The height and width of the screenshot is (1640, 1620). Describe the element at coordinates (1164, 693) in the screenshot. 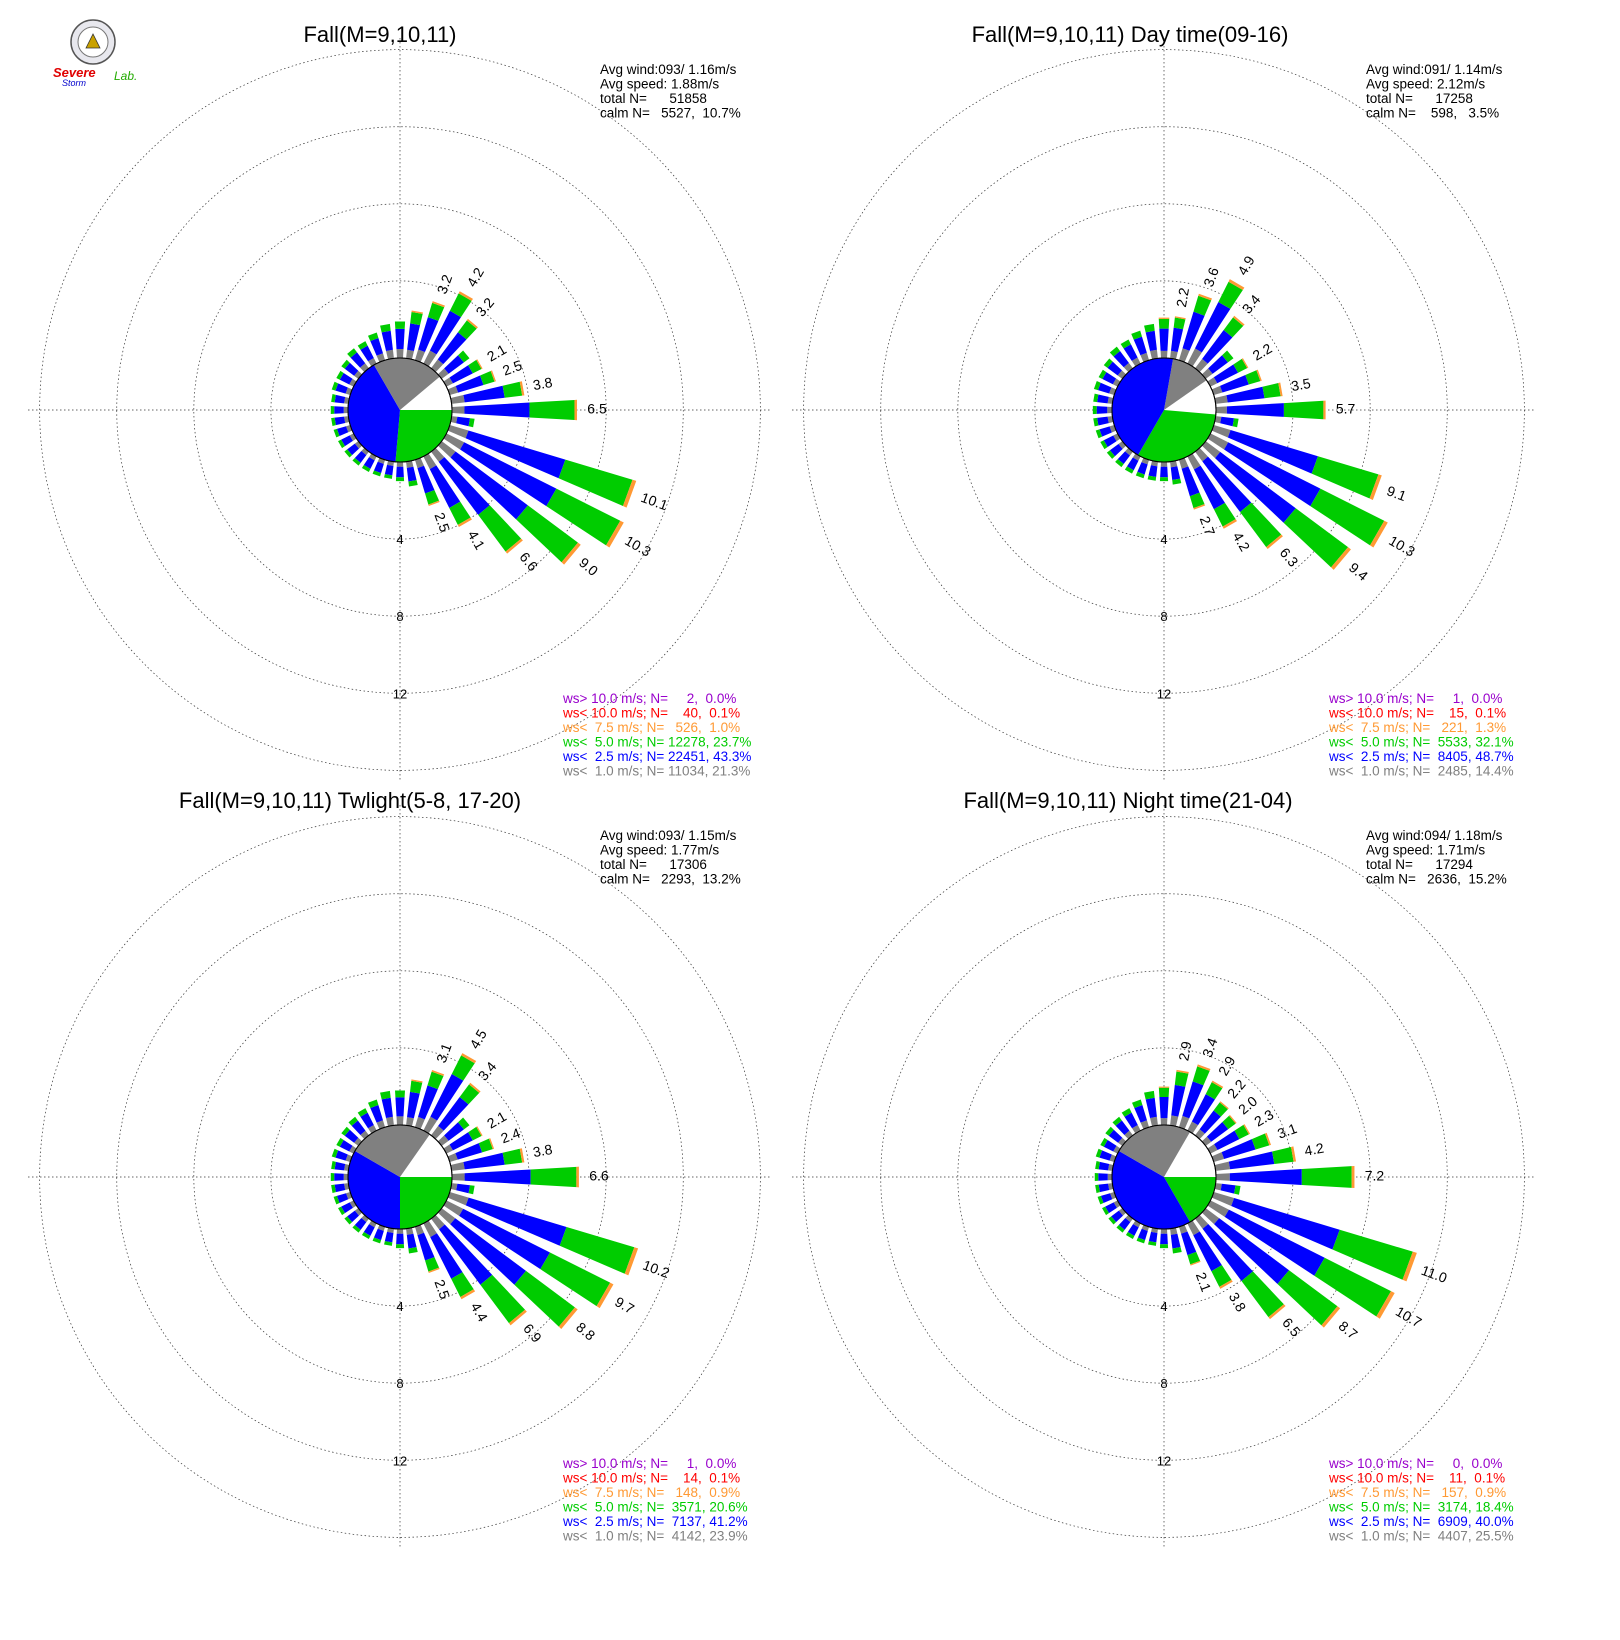

I see `ring-label-12: 12` at that location.